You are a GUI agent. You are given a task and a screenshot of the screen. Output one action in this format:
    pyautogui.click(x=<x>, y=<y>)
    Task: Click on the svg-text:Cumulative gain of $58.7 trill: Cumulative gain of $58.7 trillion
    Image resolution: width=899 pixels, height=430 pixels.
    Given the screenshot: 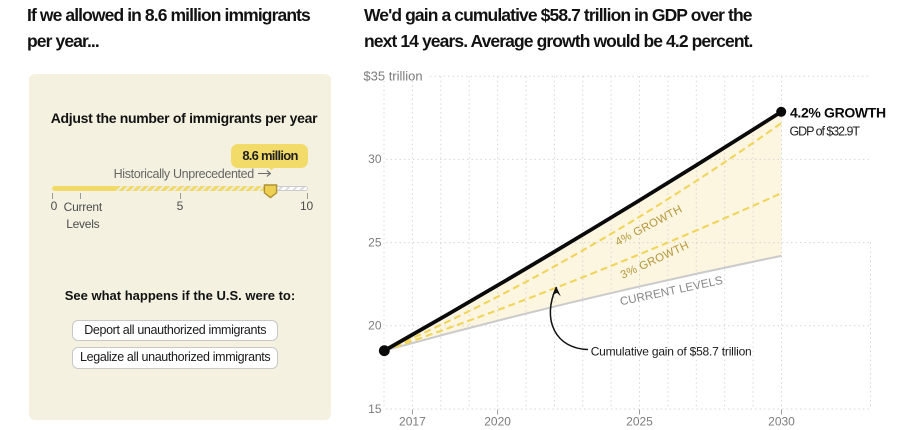 What is the action you would take?
    pyautogui.click(x=671, y=351)
    